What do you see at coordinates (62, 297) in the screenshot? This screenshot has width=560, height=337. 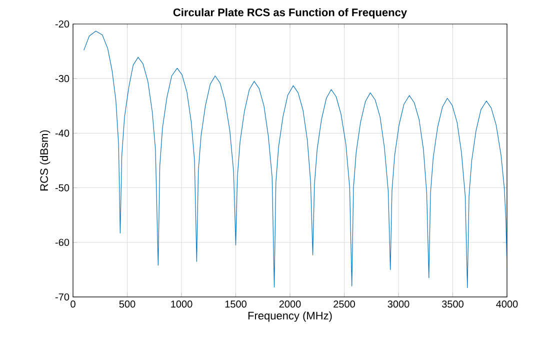 I see `y-tick-label: -70` at bounding box center [62, 297].